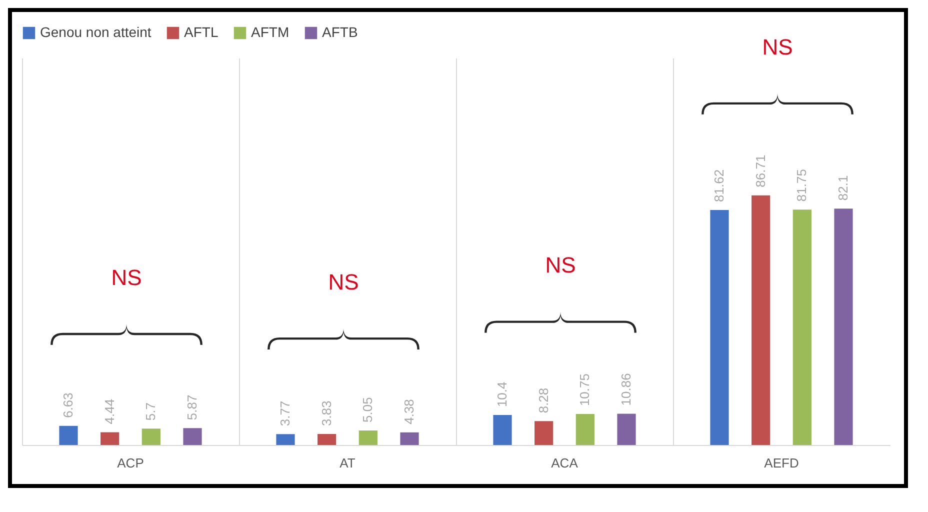  I want to click on data-label: 81.75, so click(802, 185).